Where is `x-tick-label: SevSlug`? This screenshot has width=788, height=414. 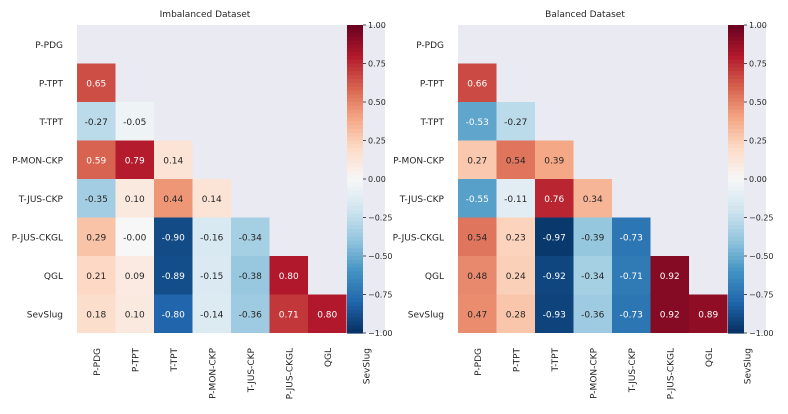
x-tick-label: SevSlug is located at coordinates (748, 366).